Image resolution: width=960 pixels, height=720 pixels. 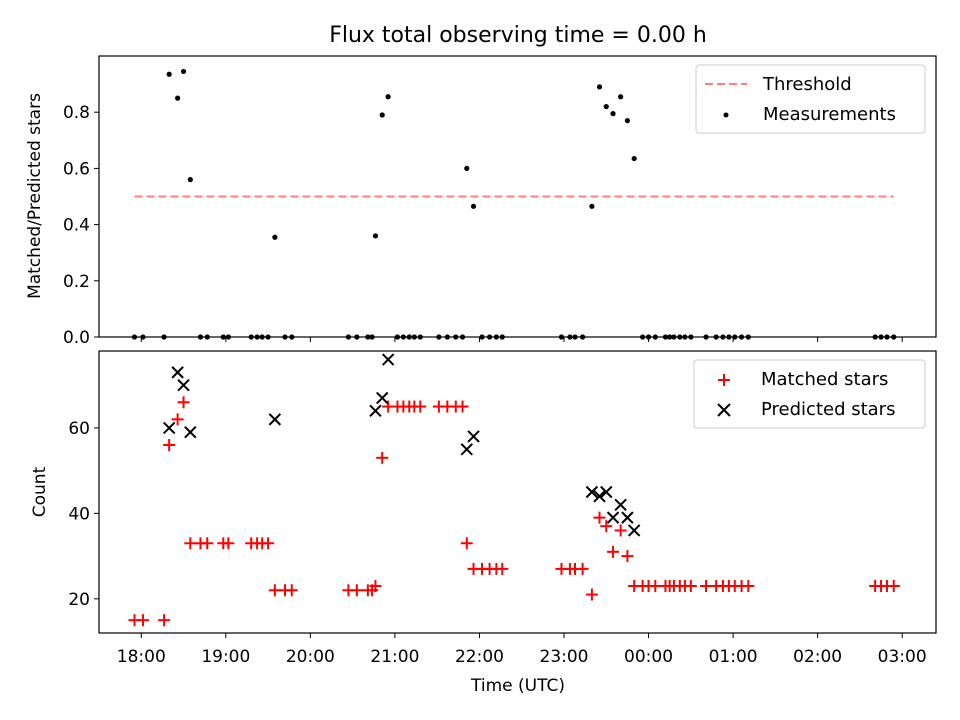 I want to click on top-y-tick-label: 0.0, so click(x=76, y=338).